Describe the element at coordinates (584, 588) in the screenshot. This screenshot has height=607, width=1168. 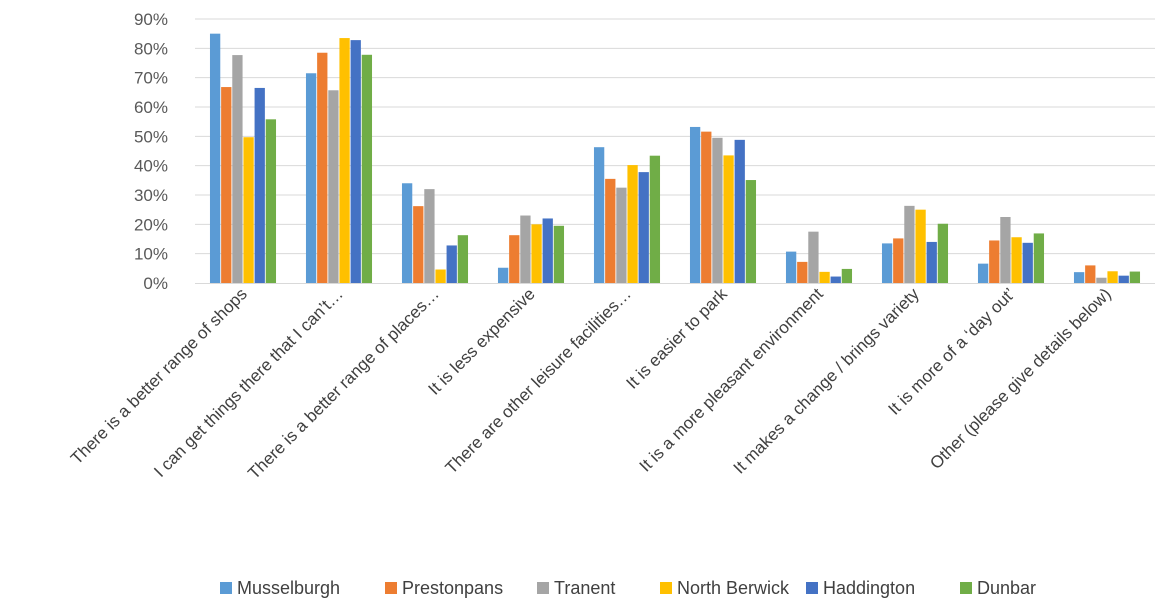
I see `legend-label: Tranent` at that location.